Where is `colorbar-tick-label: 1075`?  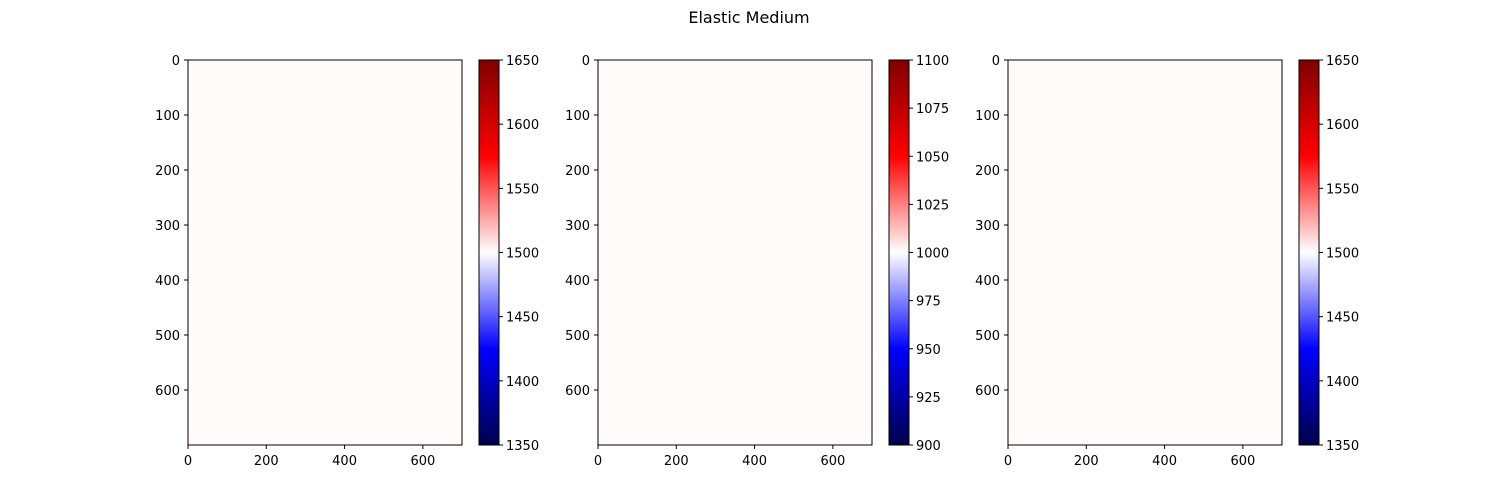
colorbar-tick-label: 1075 is located at coordinates (932, 109).